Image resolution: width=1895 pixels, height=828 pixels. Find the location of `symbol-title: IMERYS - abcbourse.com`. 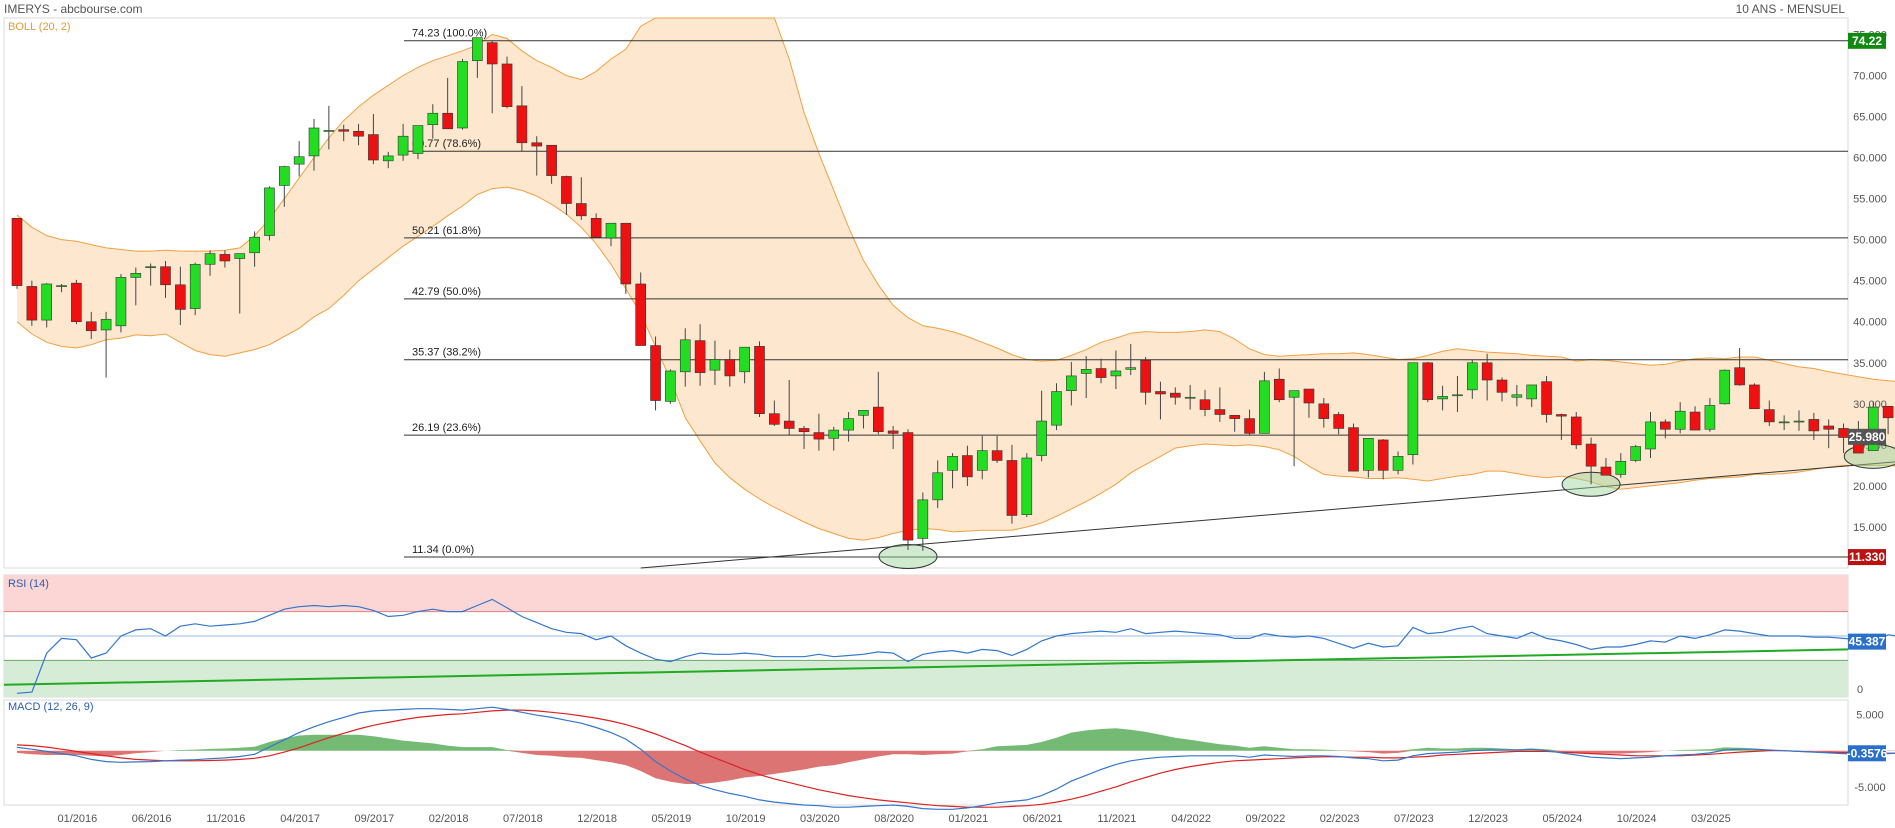

symbol-title: IMERYS - abcbourse.com is located at coordinates (73, 9).